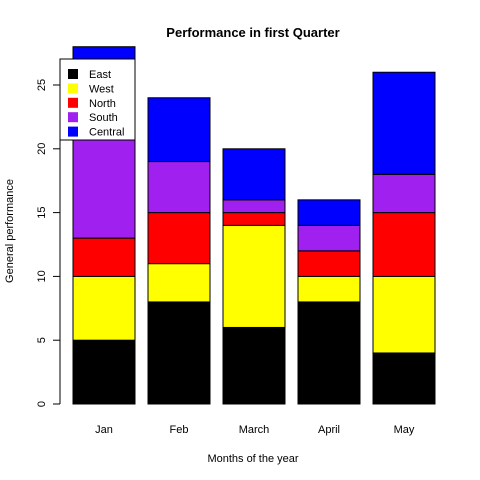 This screenshot has width=480, height=480. What do you see at coordinates (106, 133) in the screenshot?
I see `legend-label-central: Central` at bounding box center [106, 133].